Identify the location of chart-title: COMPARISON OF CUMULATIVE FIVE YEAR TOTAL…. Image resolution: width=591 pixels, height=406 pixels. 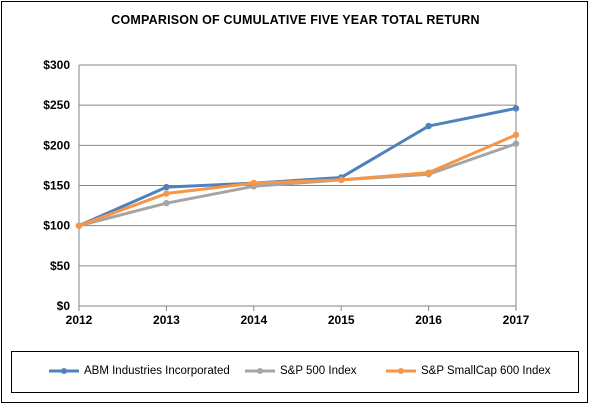
(295, 20).